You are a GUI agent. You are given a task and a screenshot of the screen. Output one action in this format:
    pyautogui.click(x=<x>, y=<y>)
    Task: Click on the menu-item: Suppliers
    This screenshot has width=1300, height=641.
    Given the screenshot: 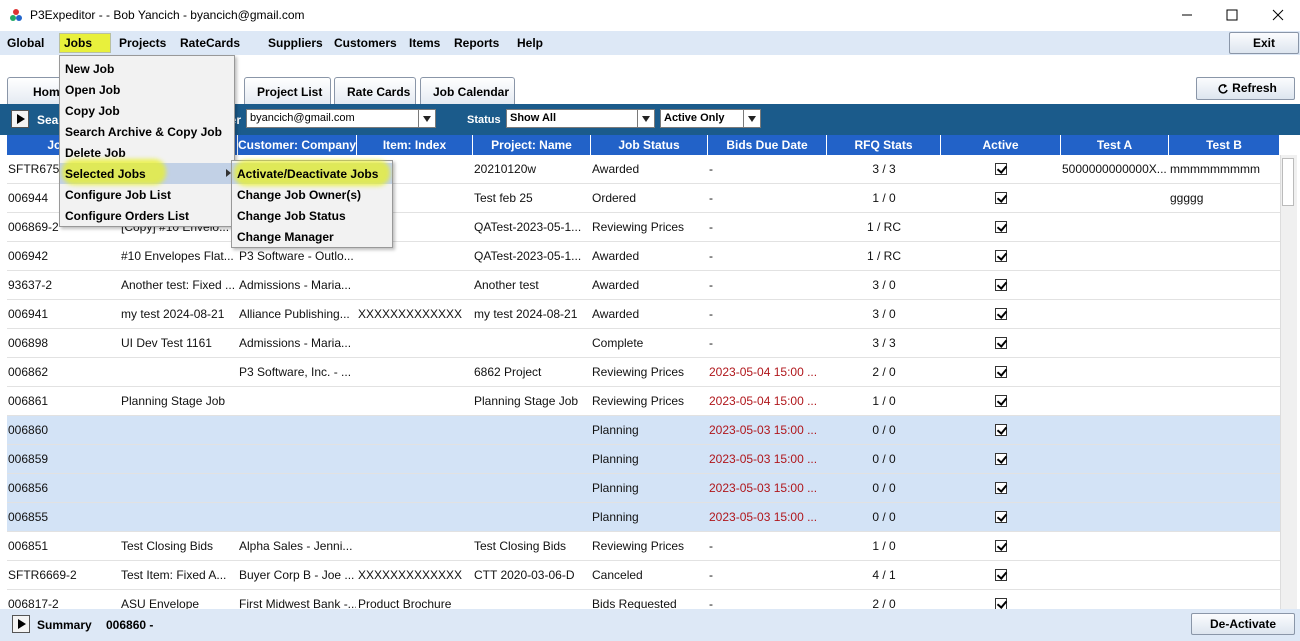 What is the action you would take?
    pyautogui.click(x=295, y=43)
    